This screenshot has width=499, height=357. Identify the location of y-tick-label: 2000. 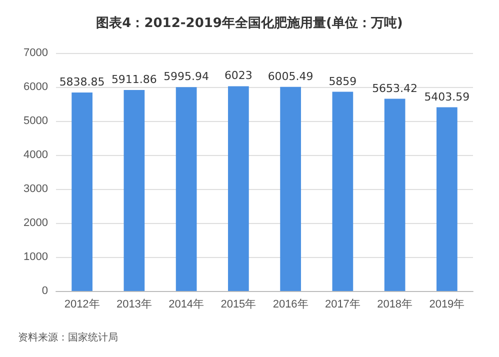
(36, 223).